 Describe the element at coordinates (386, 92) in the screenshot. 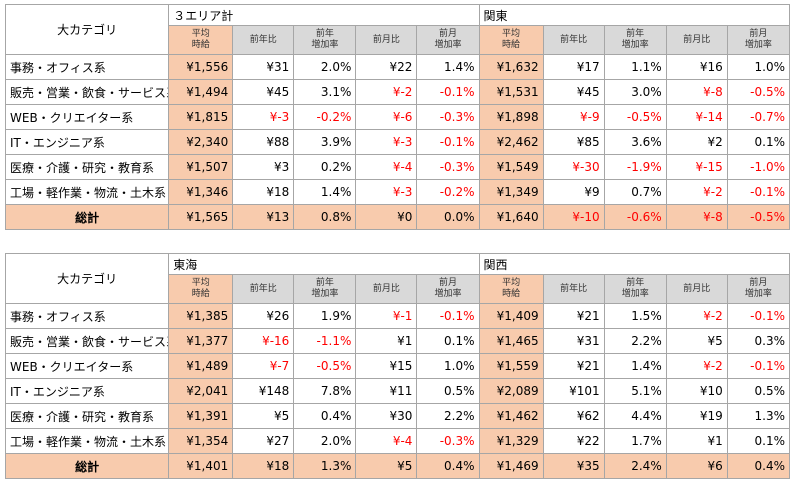

I see `value-cell-mom: ¥-2` at that location.